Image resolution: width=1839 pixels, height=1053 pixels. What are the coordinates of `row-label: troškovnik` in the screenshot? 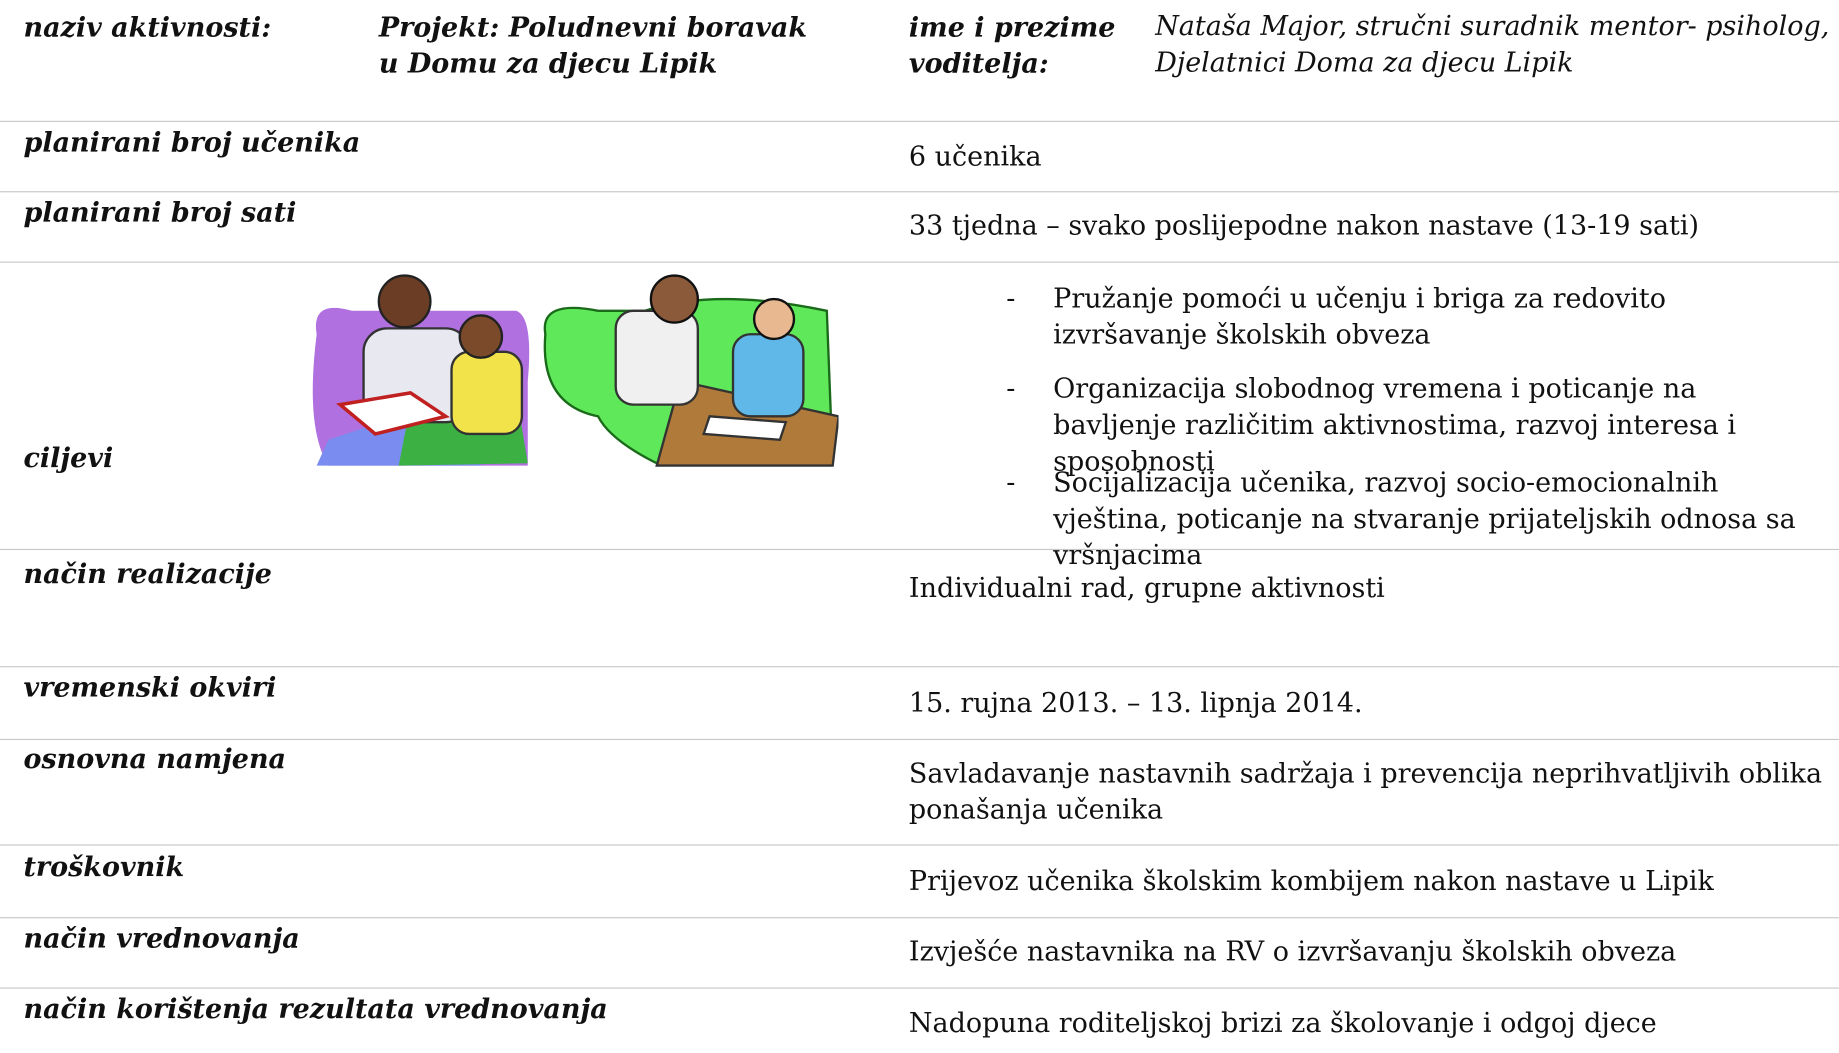 It's located at (104, 867).